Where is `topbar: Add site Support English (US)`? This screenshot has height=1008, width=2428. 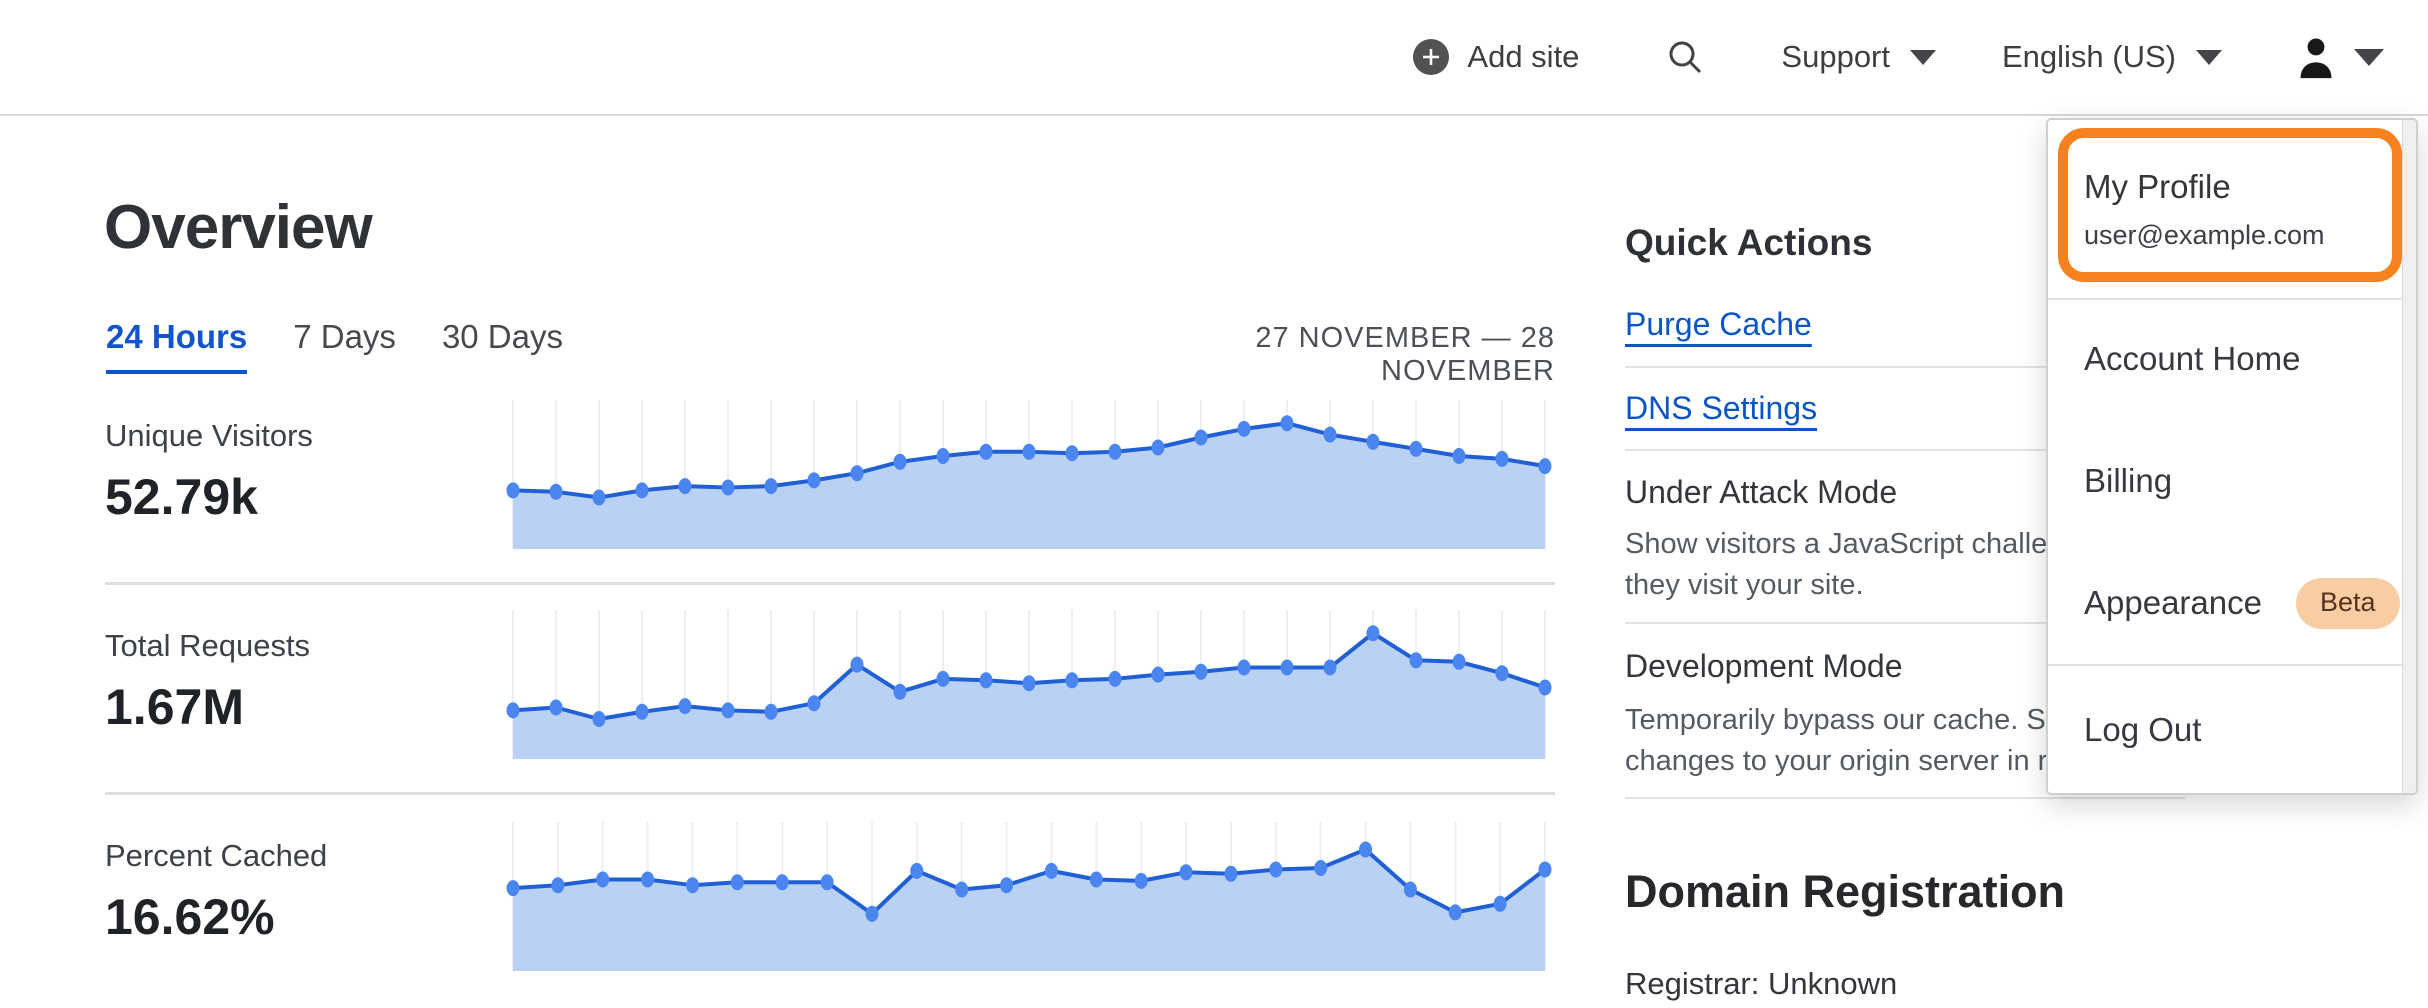 topbar: Add site Support English (US) is located at coordinates (1214, 58).